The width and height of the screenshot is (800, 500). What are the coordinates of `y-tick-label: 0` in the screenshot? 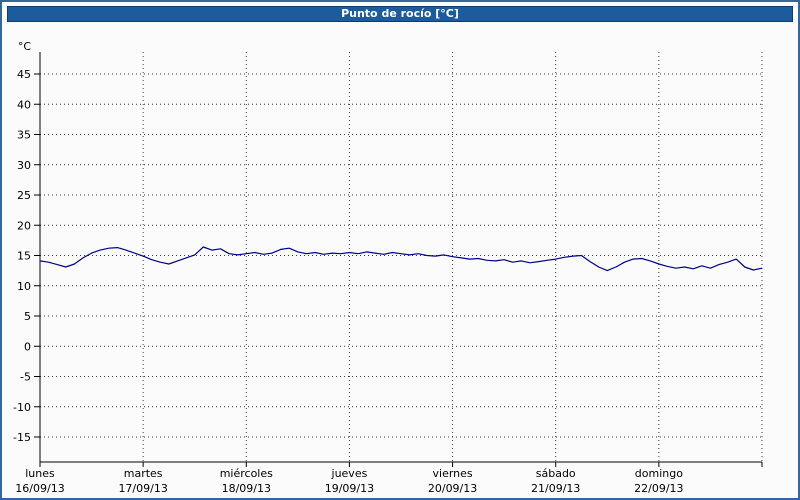 It's located at (27, 346).